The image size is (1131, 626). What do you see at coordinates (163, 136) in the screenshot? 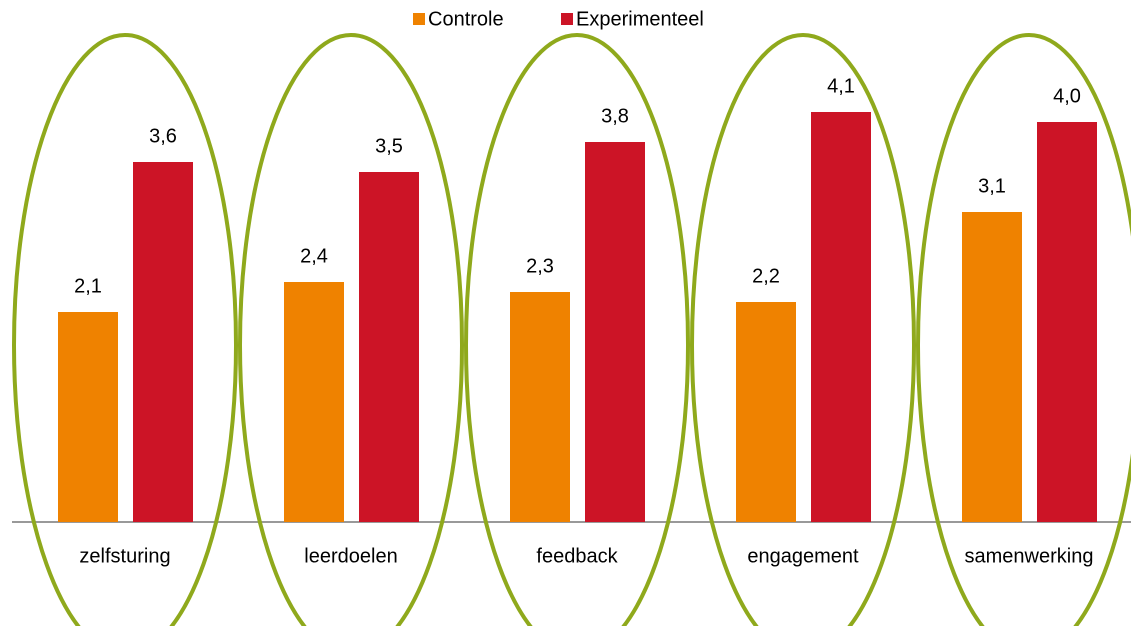
I see `value-label: 3,6` at bounding box center [163, 136].